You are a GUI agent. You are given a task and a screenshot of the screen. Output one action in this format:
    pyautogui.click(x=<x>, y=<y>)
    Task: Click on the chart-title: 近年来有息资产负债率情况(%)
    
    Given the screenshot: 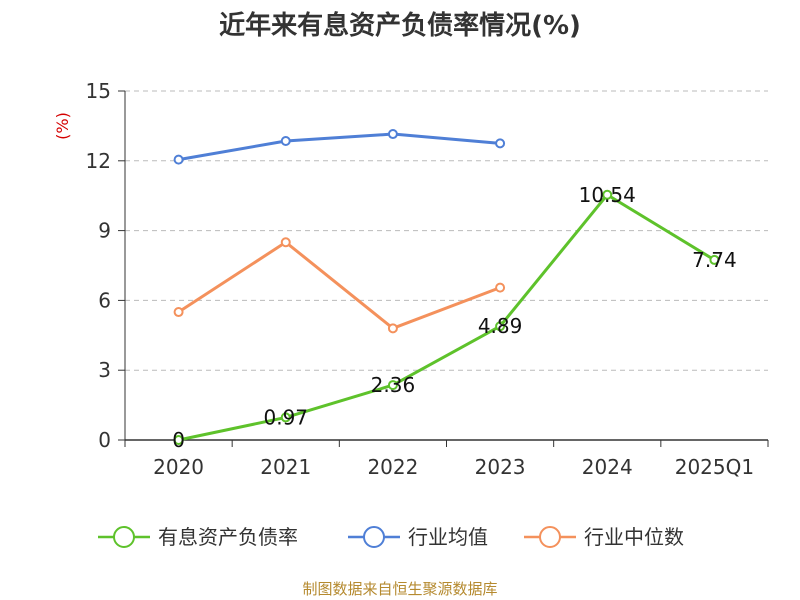 What is the action you would take?
    pyautogui.click(x=400, y=25)
    